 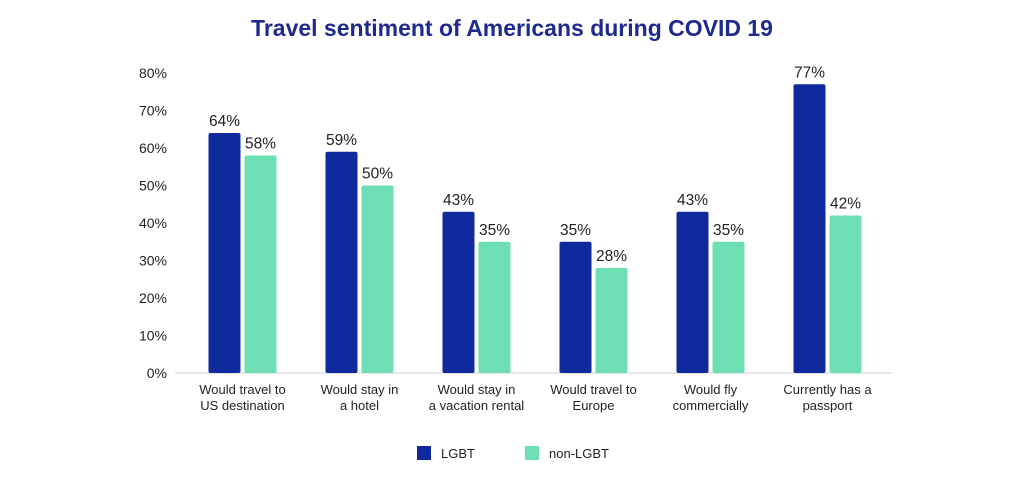 What do you see at coordinates (224, 121) in the screenshot?
I see `data-label: 64%` at bounding box center [224, 121].